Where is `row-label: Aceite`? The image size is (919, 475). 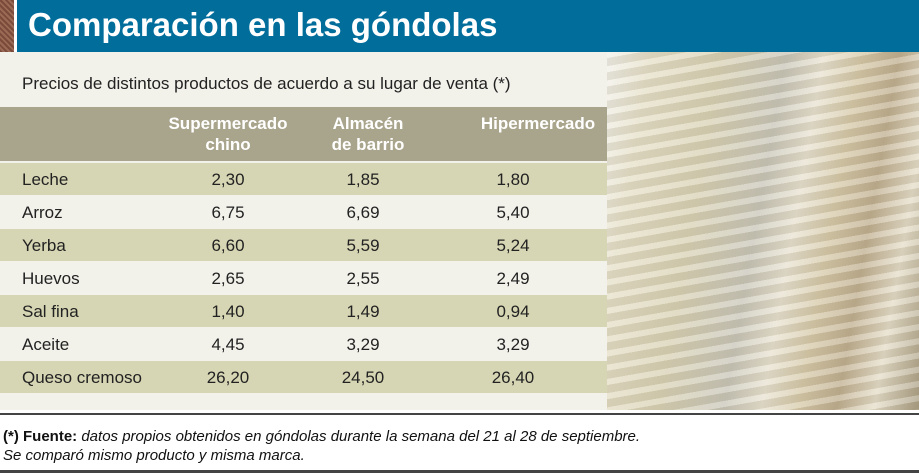
row-label: Aceite is located at coordinates (46, 344).